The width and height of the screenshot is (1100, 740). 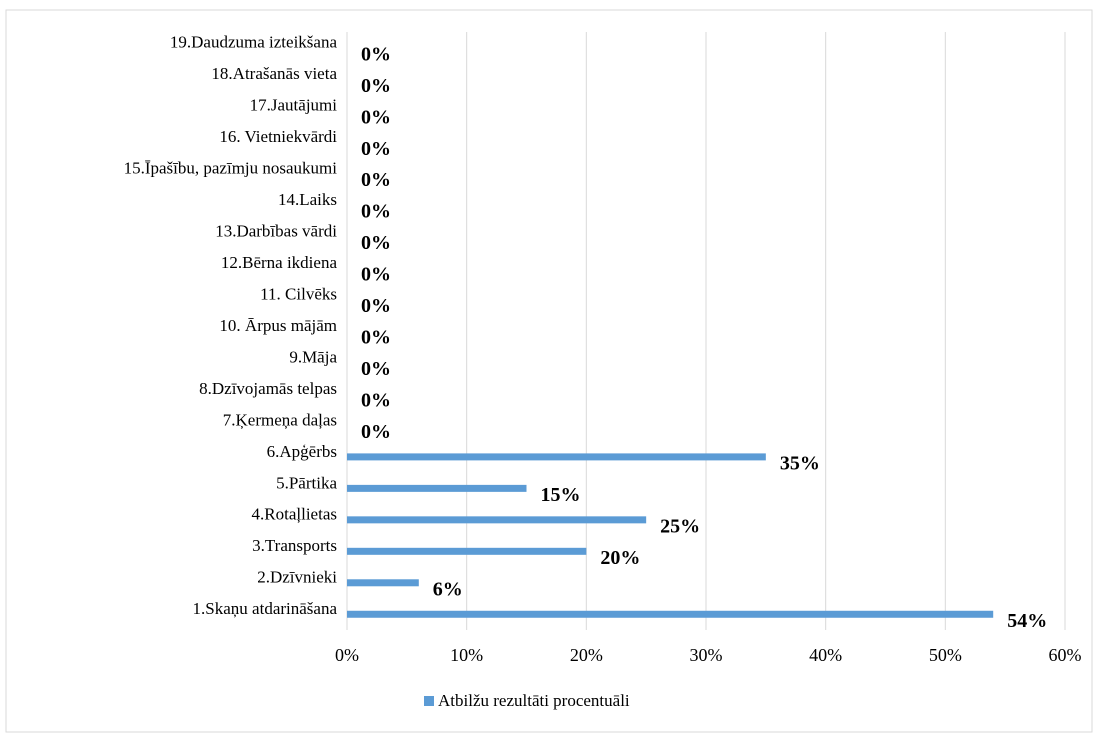 I want to click on x-tick-label: 10%, so click(x=466, y=655).